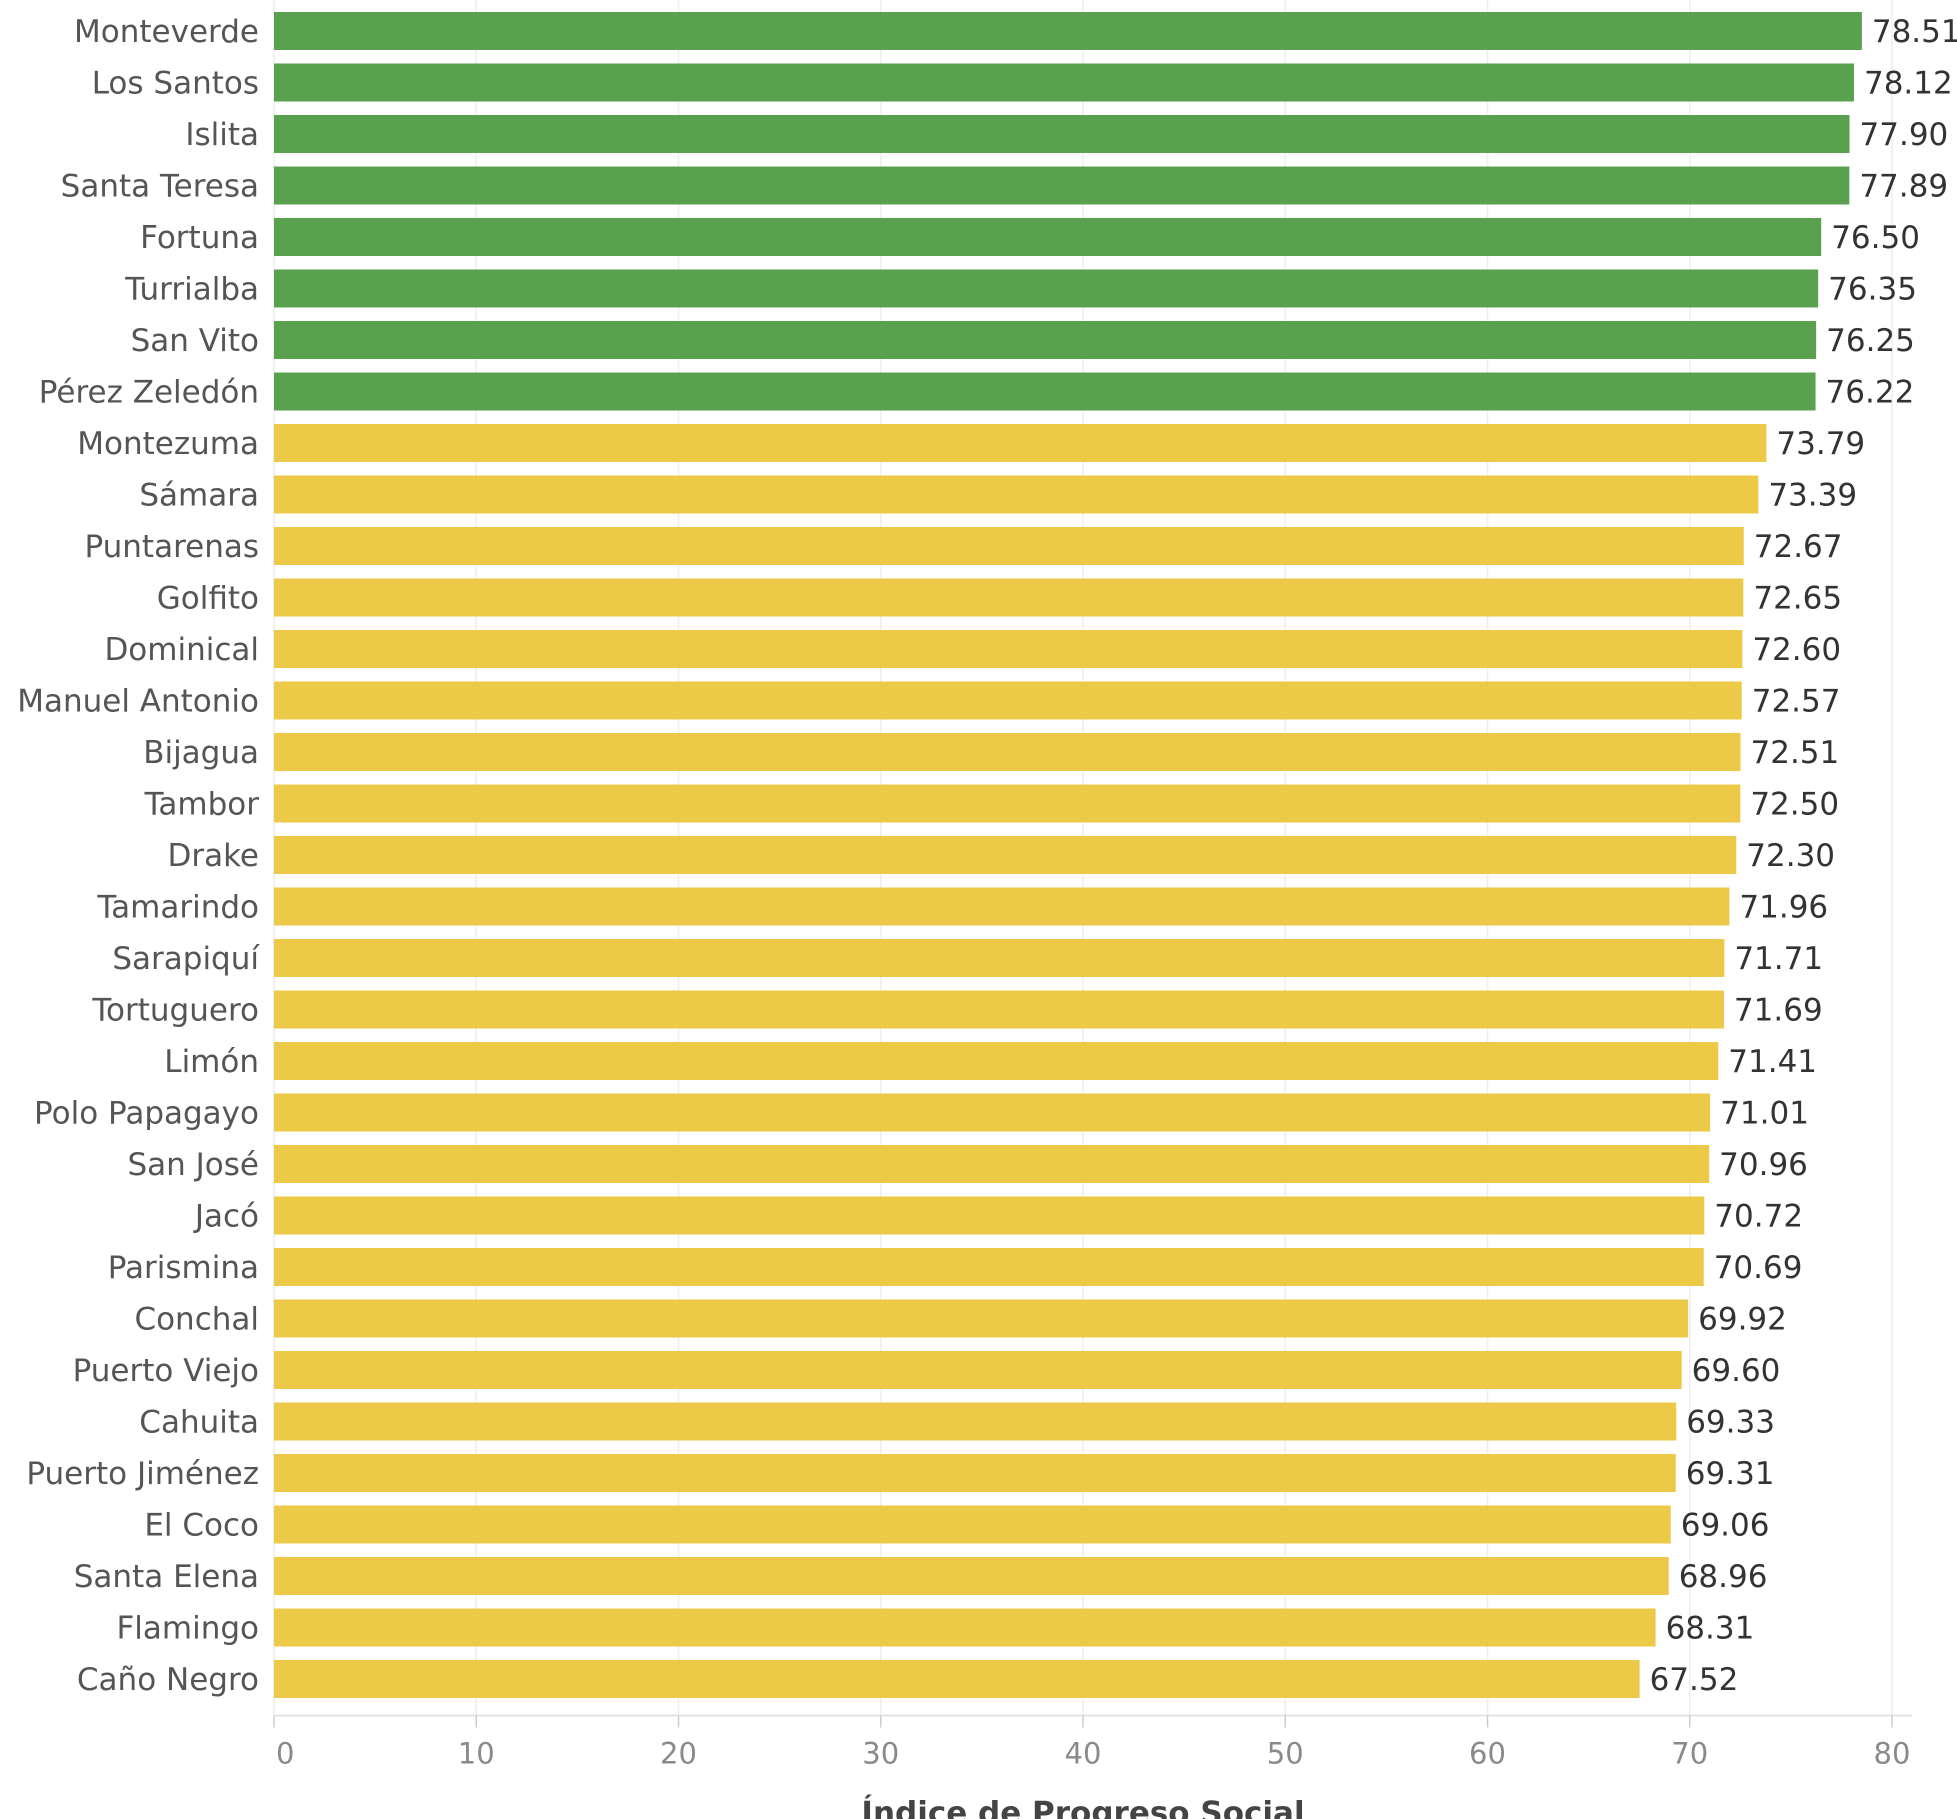 This screenshot has width=1957, height=1819. I want to click on value-label: 72.57, so click(1796, 702).